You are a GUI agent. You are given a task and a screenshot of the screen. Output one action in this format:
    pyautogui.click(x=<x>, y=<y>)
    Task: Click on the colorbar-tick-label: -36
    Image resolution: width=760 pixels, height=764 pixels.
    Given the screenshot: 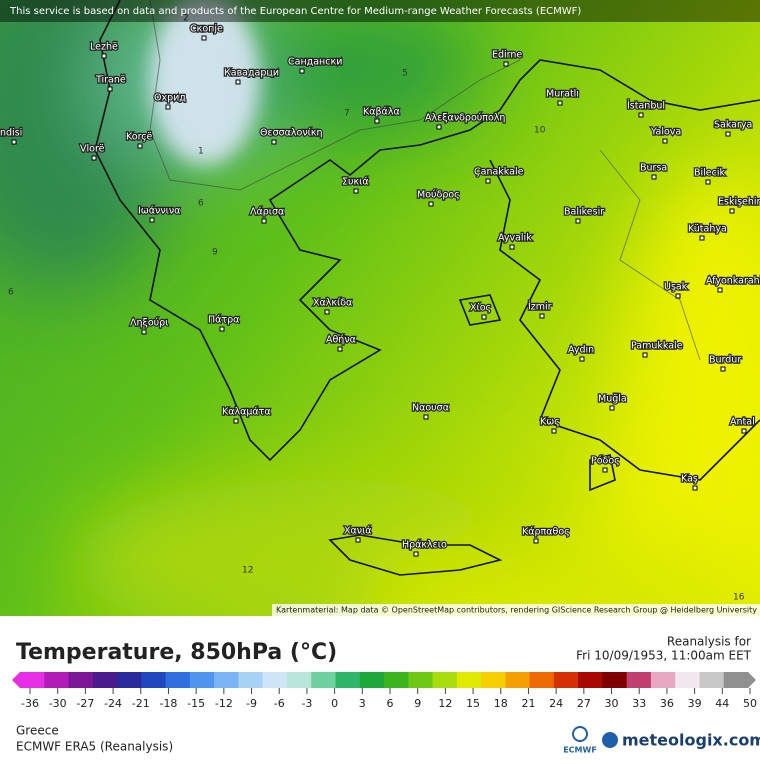 What is the action you would take?
    pyautogui.click(x=30, y=703)
    